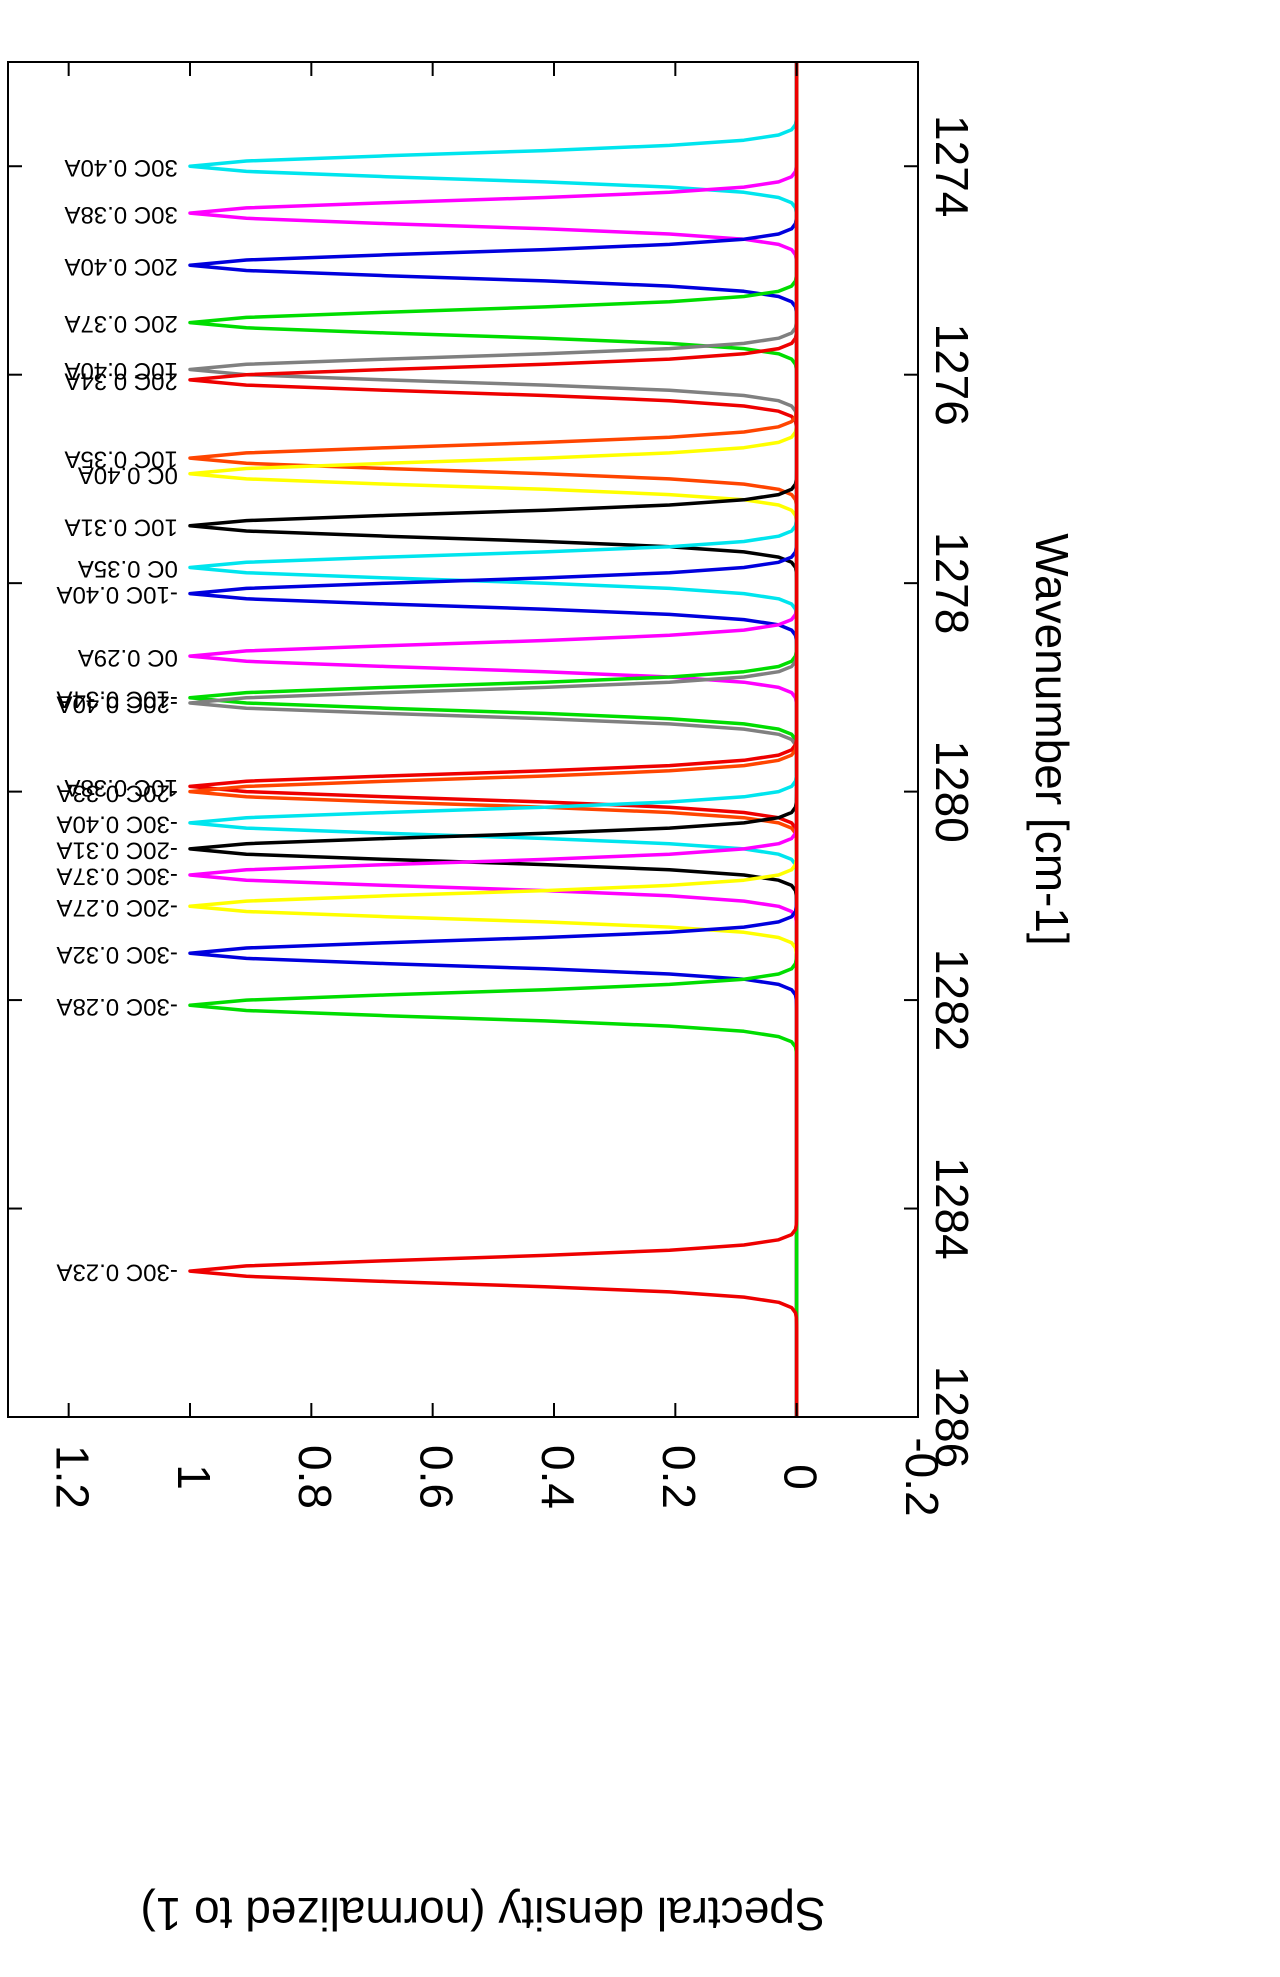 This screenshot has width=1280, height=1977. What do you see at coordinates (194, 1477) in the screenshot?
I see `y-tick-label-7: 1` at bounding box center [194, 1477].